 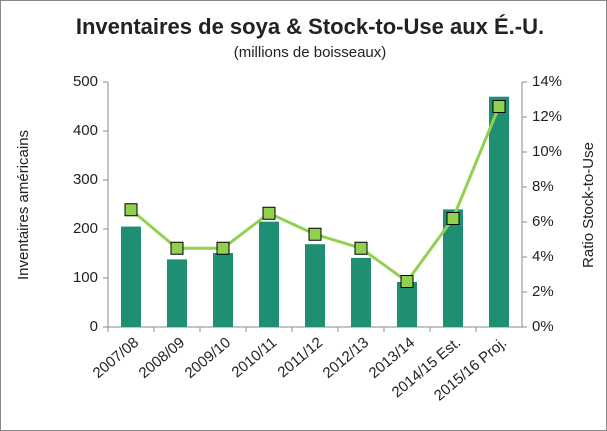 What do you see at coordinates (543, 256) in the screenshot?
I see `y2-tick-label: 4%` at bounding box center [543, 256].